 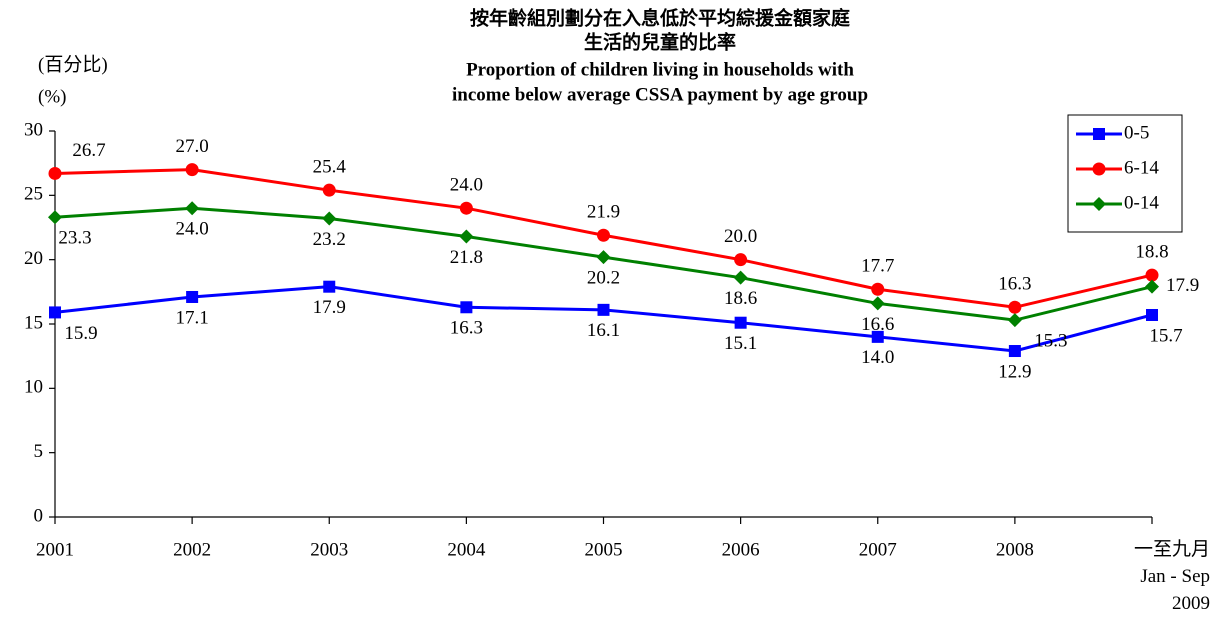 I want to click on data-label: 23.2, so click(x=329, y=239).